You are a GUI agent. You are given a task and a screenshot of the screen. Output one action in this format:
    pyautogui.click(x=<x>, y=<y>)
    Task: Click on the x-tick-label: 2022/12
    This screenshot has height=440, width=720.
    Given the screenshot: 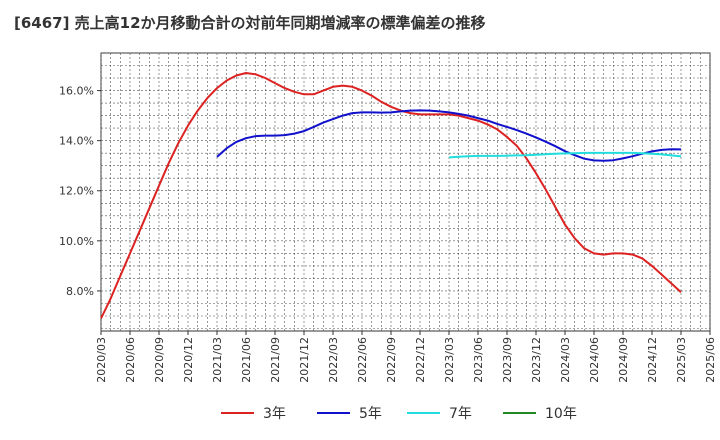 What is the action you would take?
    pyautogui.click(x=420, y=360)
    